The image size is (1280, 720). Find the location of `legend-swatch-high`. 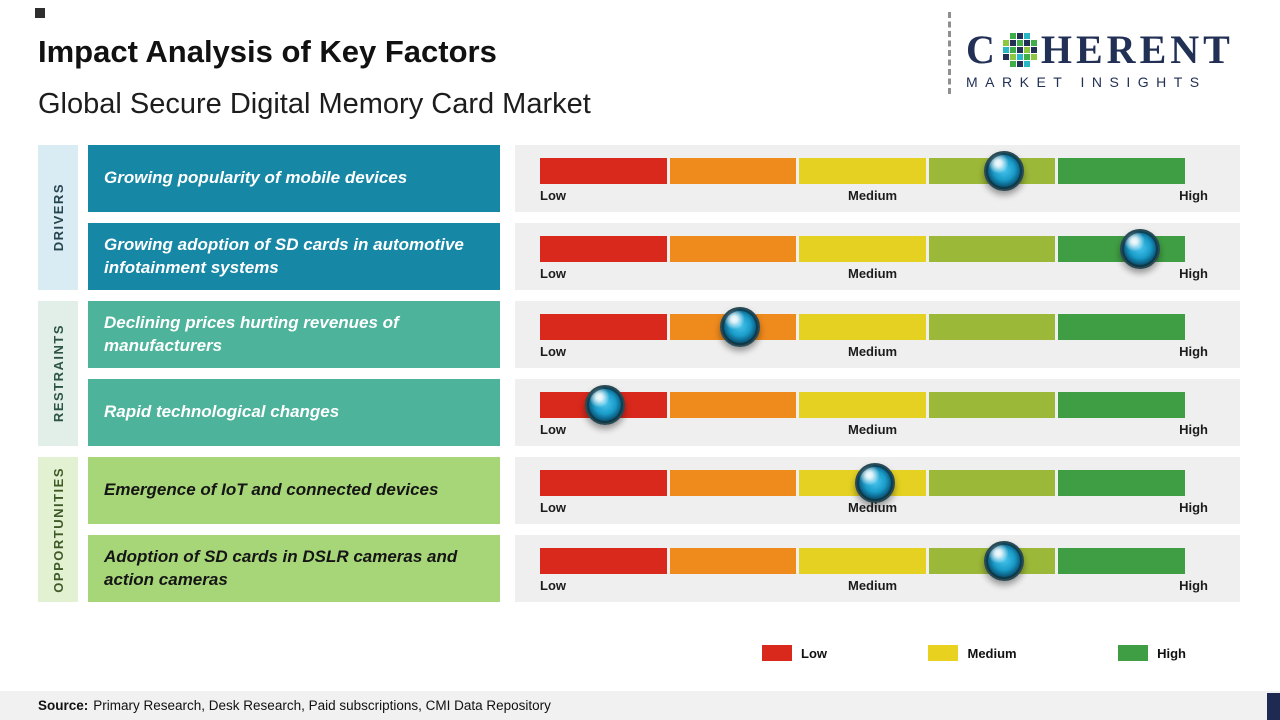

legend-swatch-high is located at coordinates (1133, 653).